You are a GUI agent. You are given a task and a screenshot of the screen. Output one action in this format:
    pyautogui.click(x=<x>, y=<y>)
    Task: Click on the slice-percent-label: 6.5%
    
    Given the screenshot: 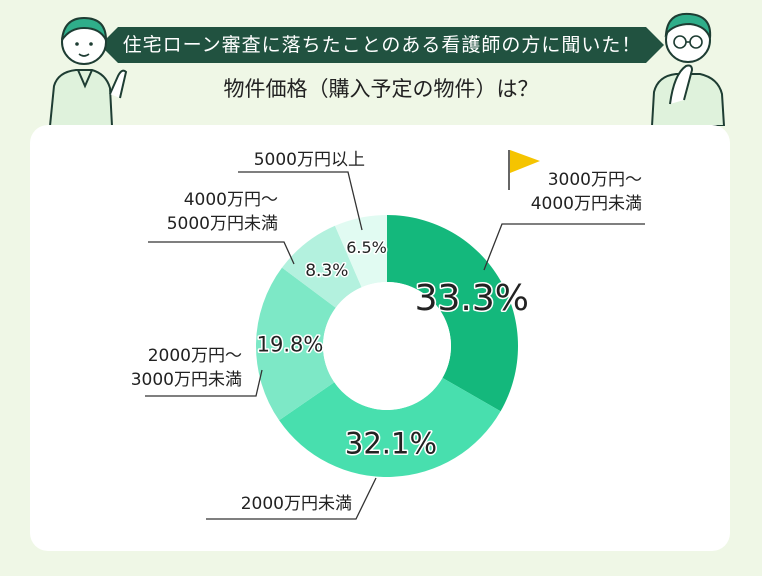 What is the action you would take?
    pyautogui.click(x=366, y=247)
    